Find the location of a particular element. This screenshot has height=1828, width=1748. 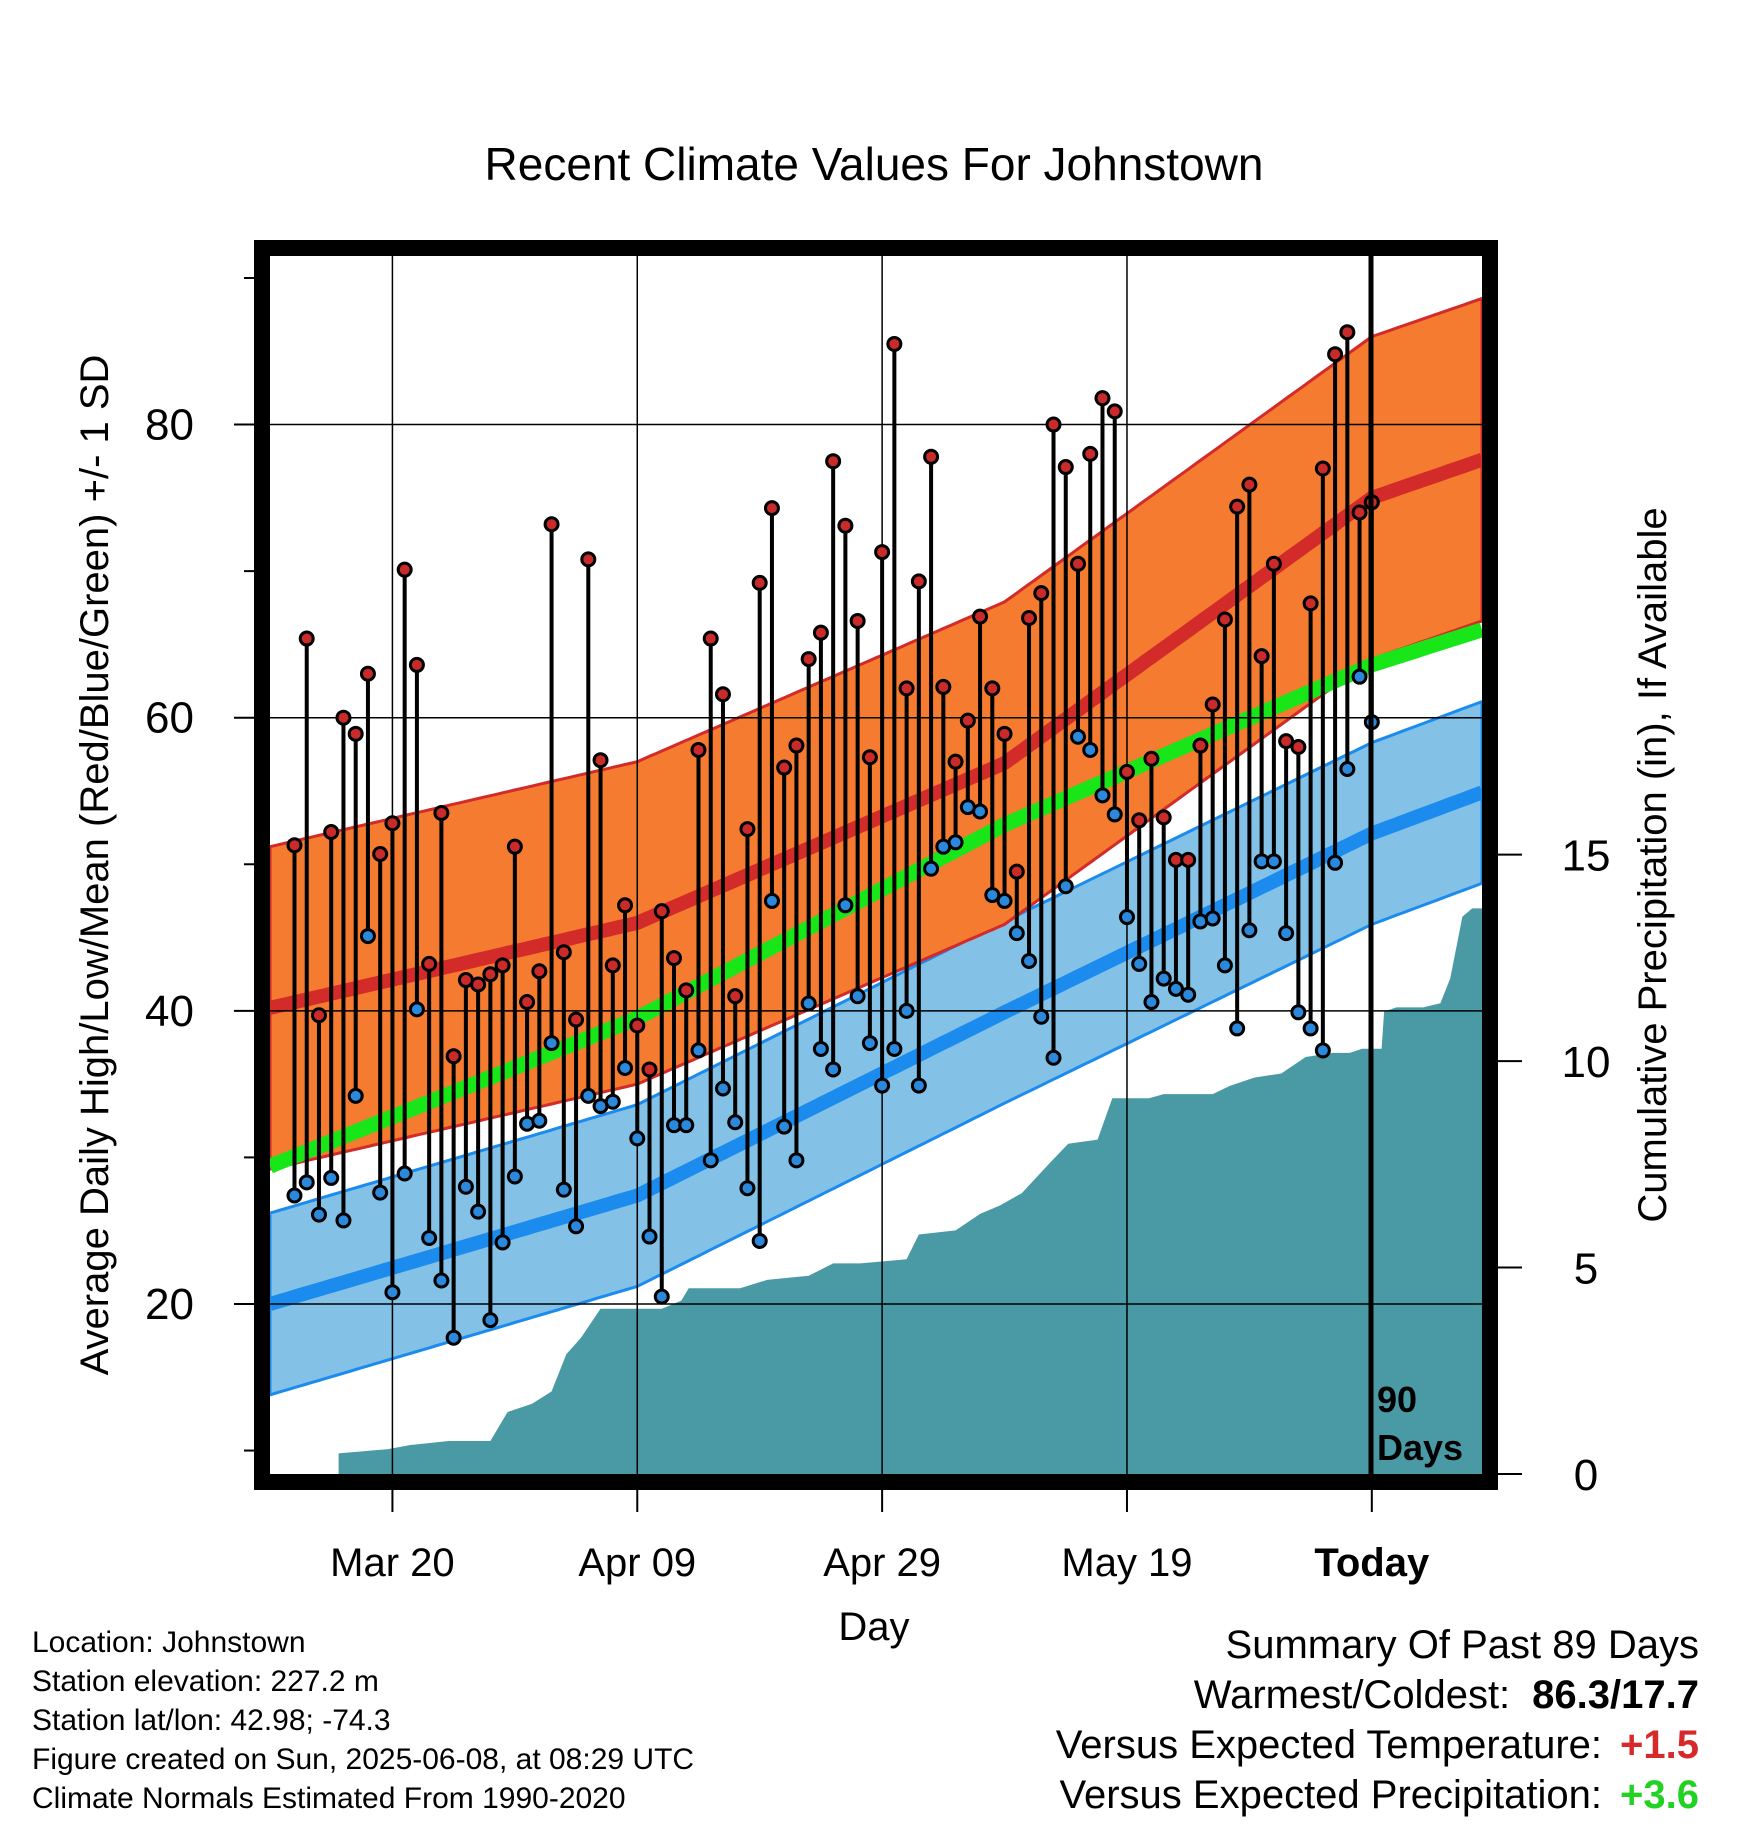

summary-temp: Versus Expected Temperature: +1.5 is located at coordinates (1377, 1745).